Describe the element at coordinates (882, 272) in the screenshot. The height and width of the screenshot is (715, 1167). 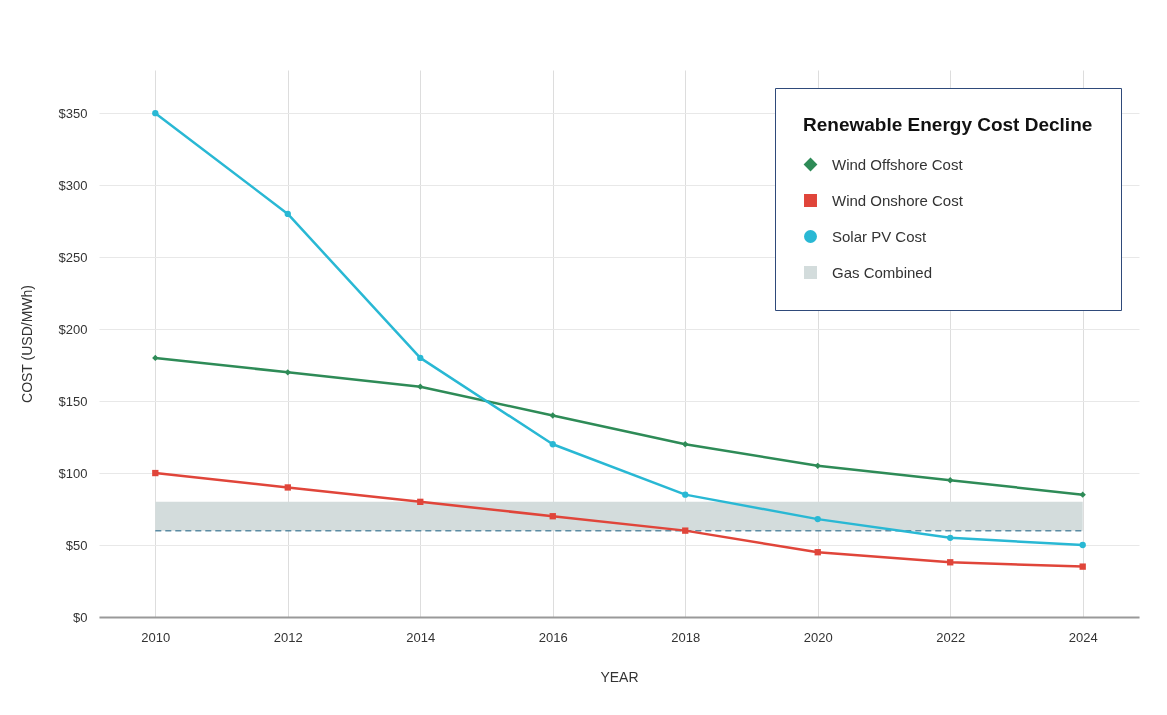
I see `legend-label: Gas Combined` at that location.